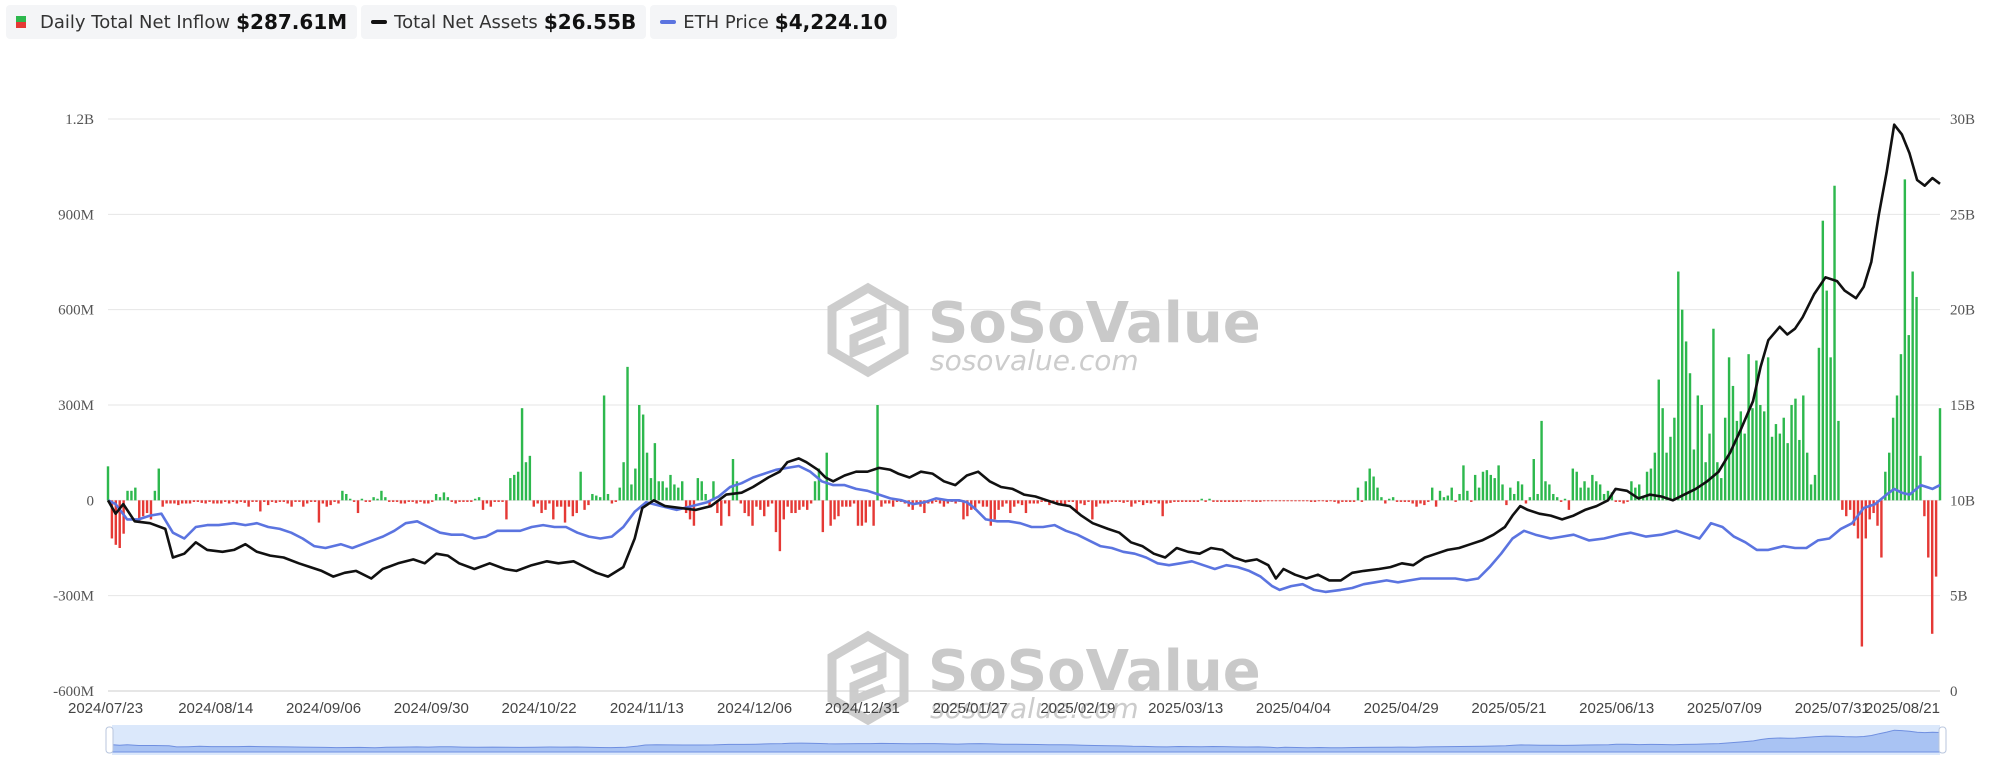 The height and width of the screenshot is (771, 2000). I want to click on navigator-left-handle, so click(109, 740).